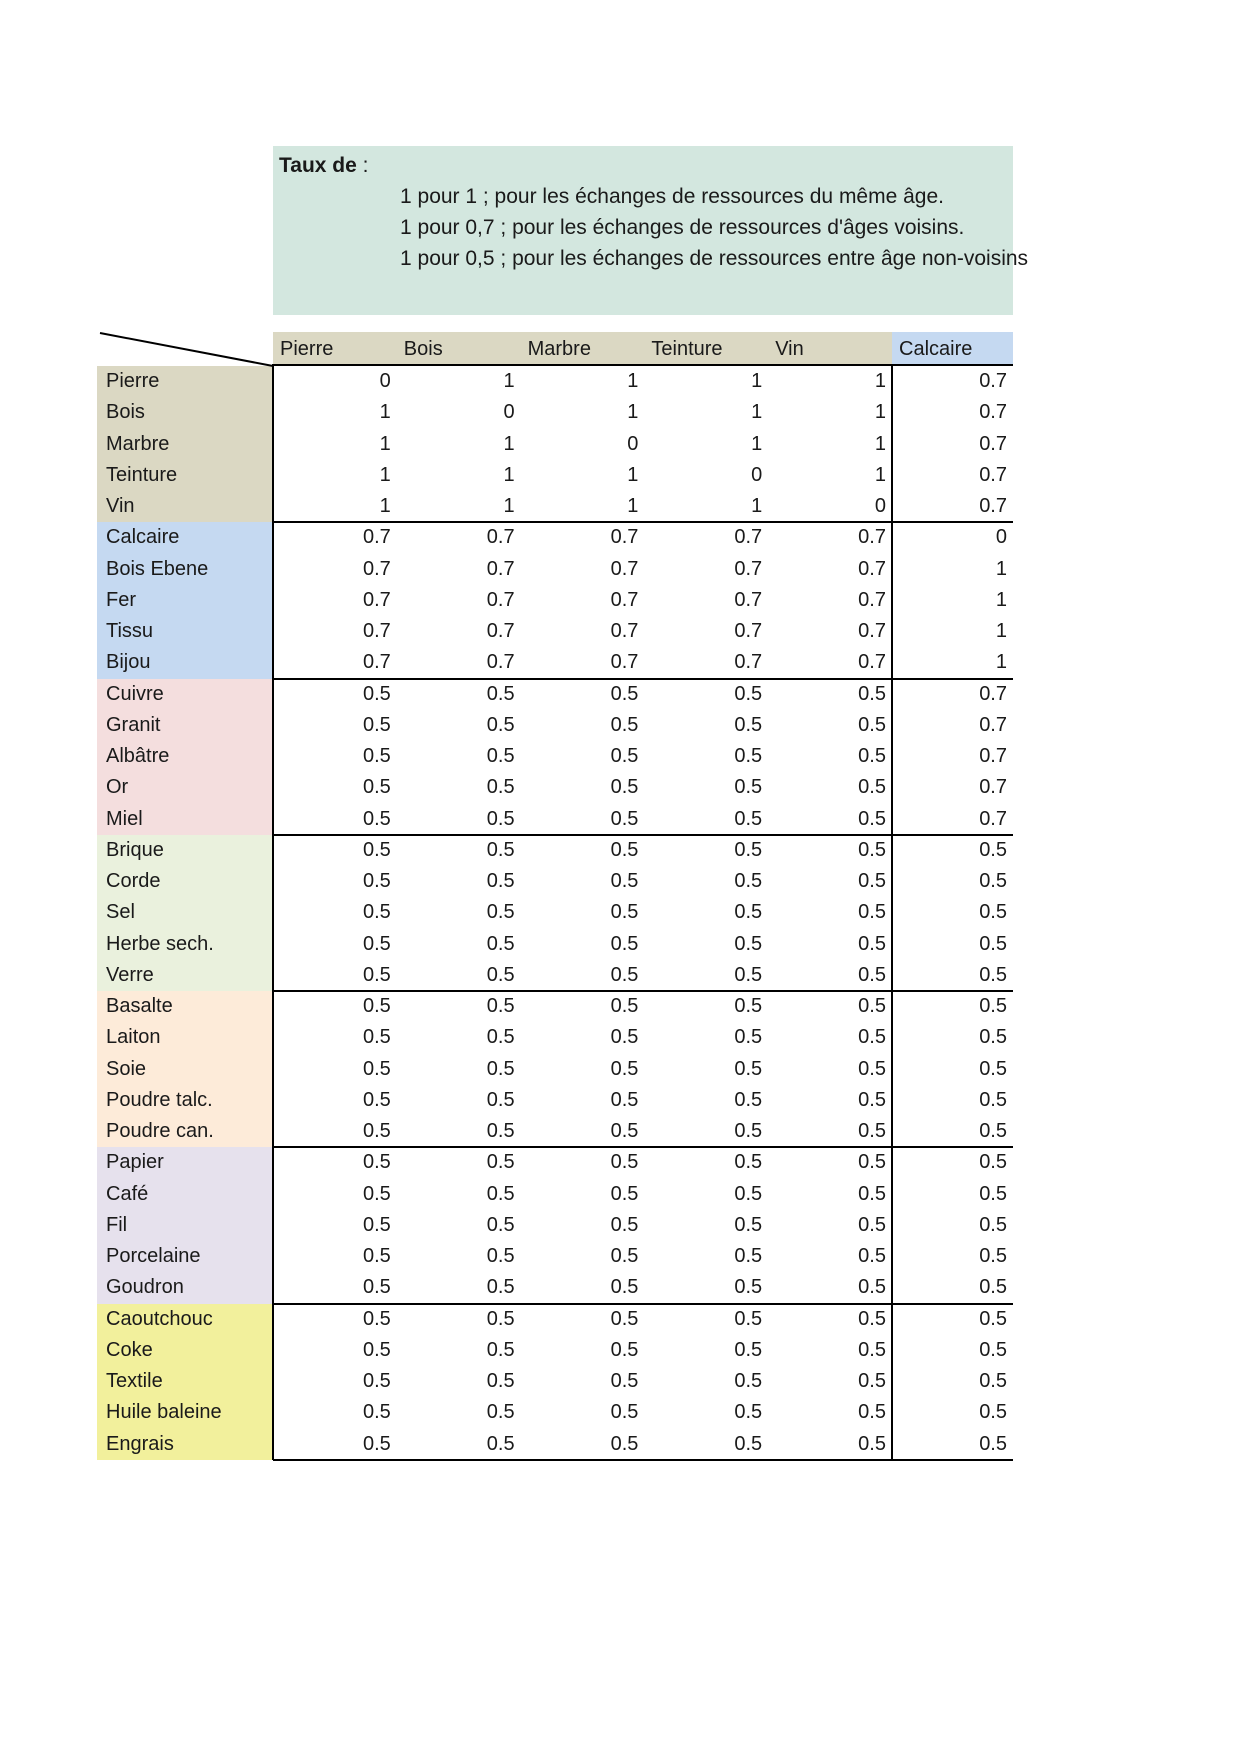 The height and width of the screenshot is (1754, 1241). Describe the element at coordinates (643, 365) in the screenshot. I see `header-underline` at that location.